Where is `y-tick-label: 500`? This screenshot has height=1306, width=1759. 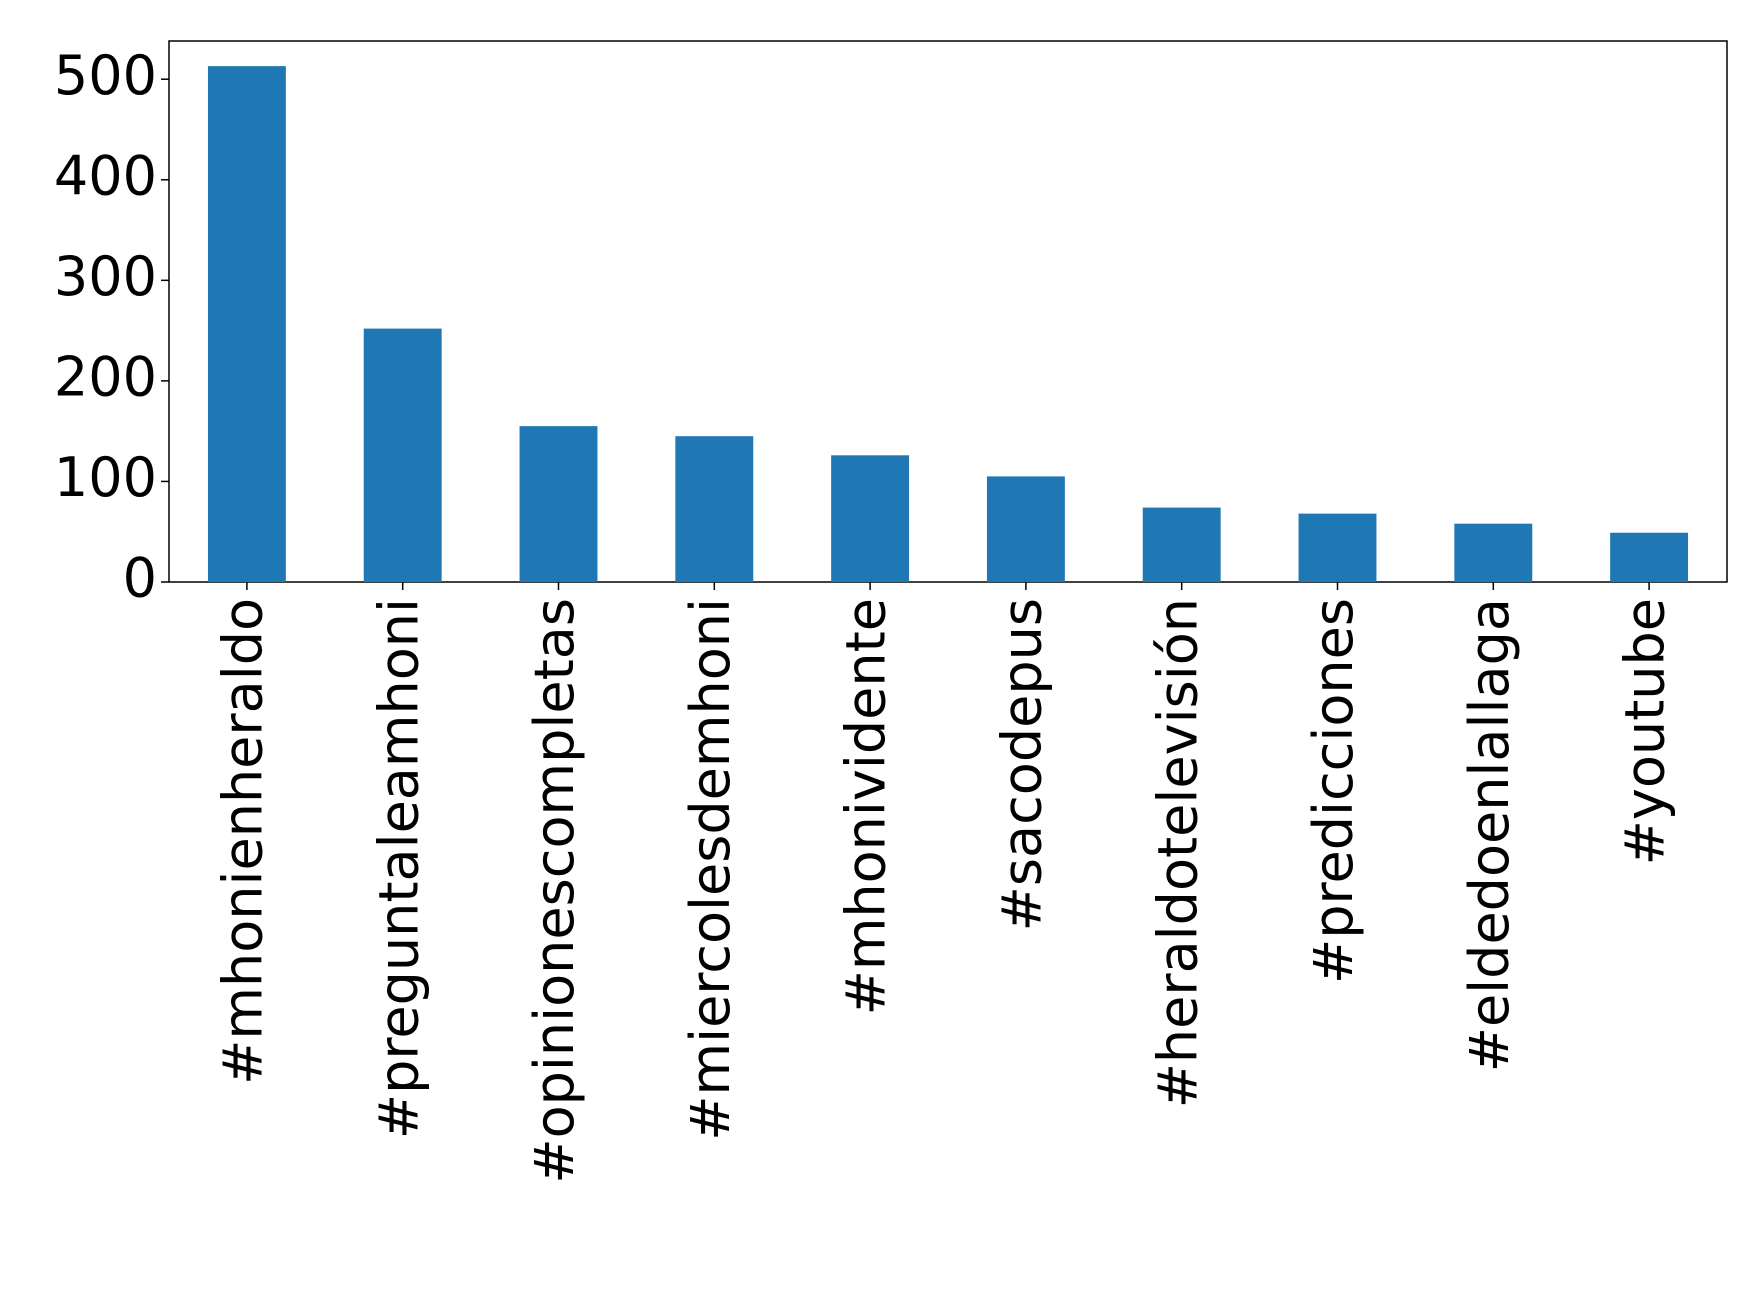
y-tick-label: 500 is located at coordinates (105, 75).